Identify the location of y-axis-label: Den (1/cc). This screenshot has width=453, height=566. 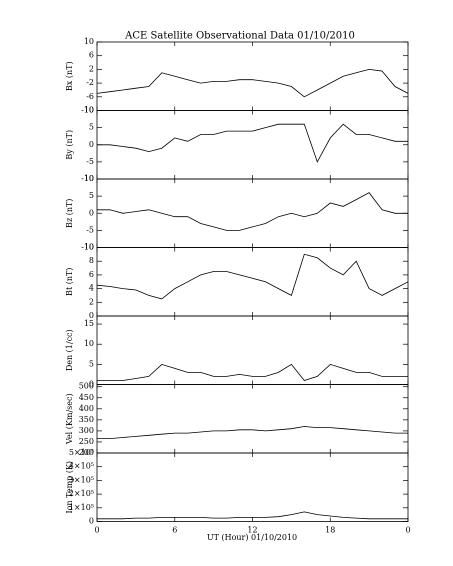
(69, 350).